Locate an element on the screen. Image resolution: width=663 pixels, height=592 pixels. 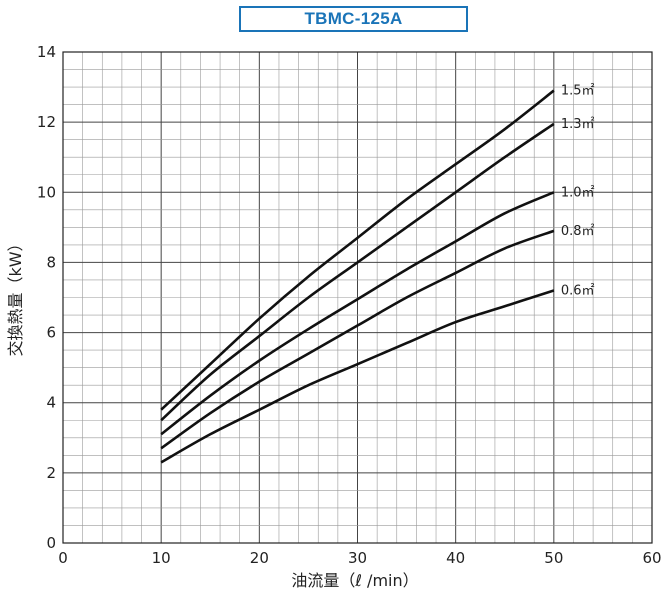
y-tick-label: 4 is located at coordinates (51, 403).